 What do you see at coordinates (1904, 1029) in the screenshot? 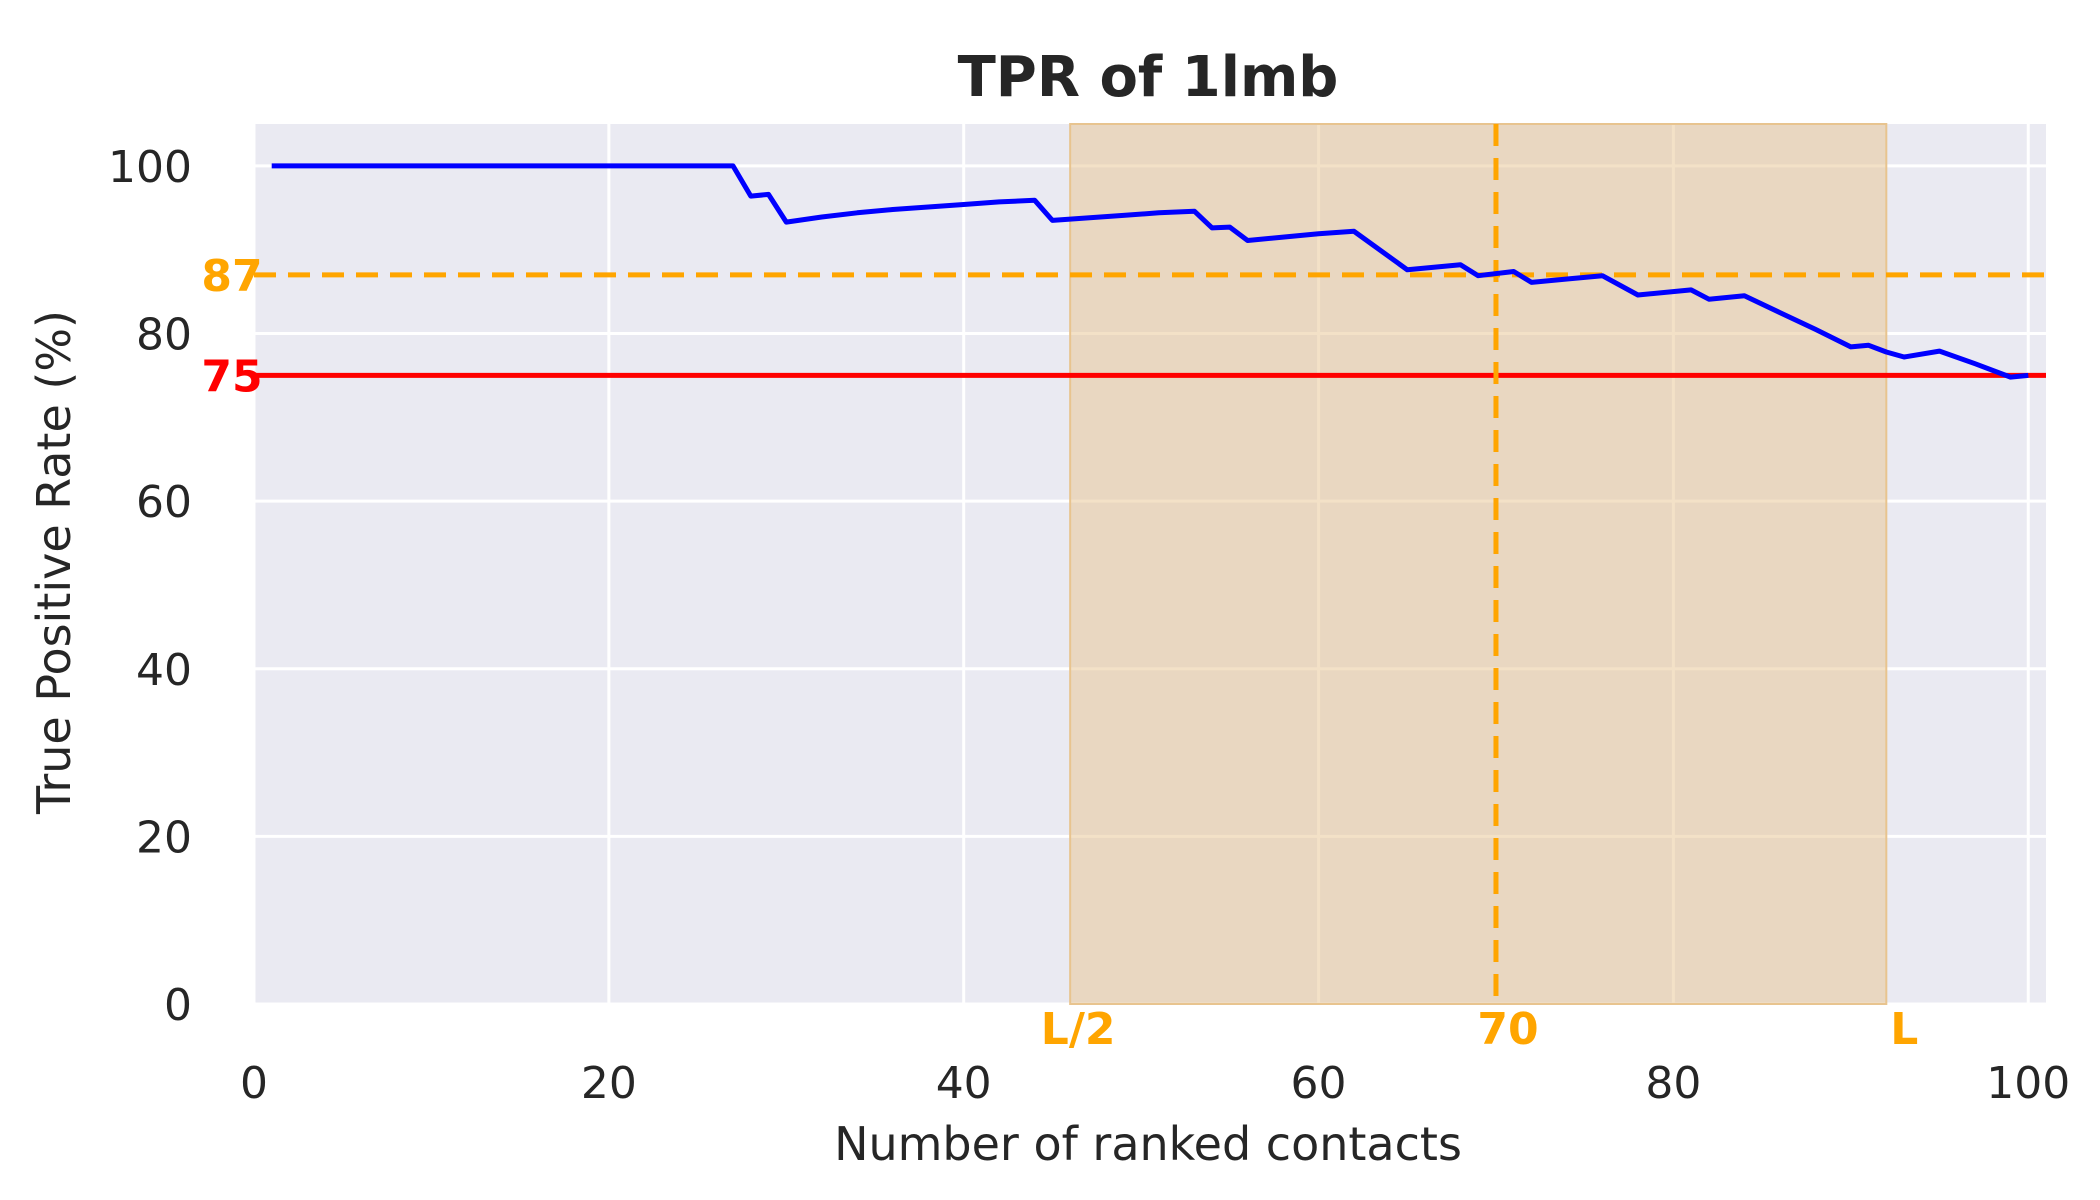
I see `region-end-label: L` at bounding box center [1904, 1029].